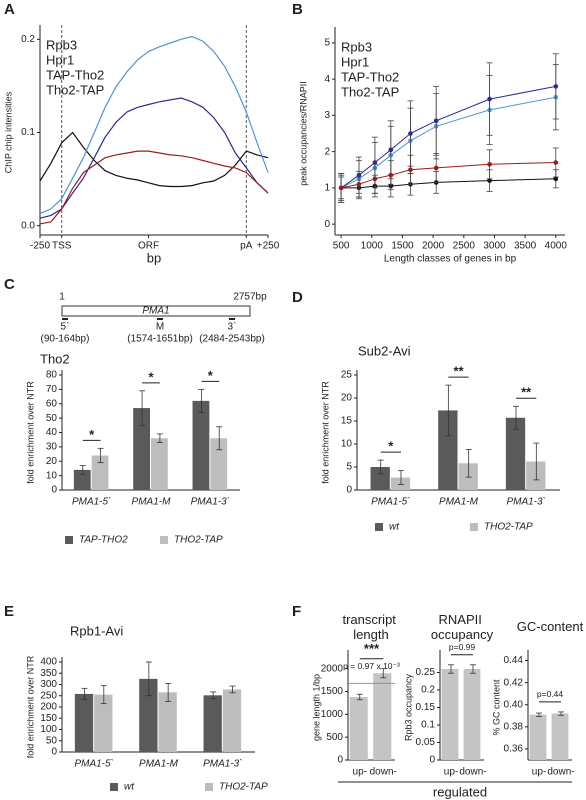 Image resolution: width=586 pixels, height=800 pixels. Describe the element at coordinates (514, 682) in the screenshot. I see `y-tick-label: 0.42` at that location.